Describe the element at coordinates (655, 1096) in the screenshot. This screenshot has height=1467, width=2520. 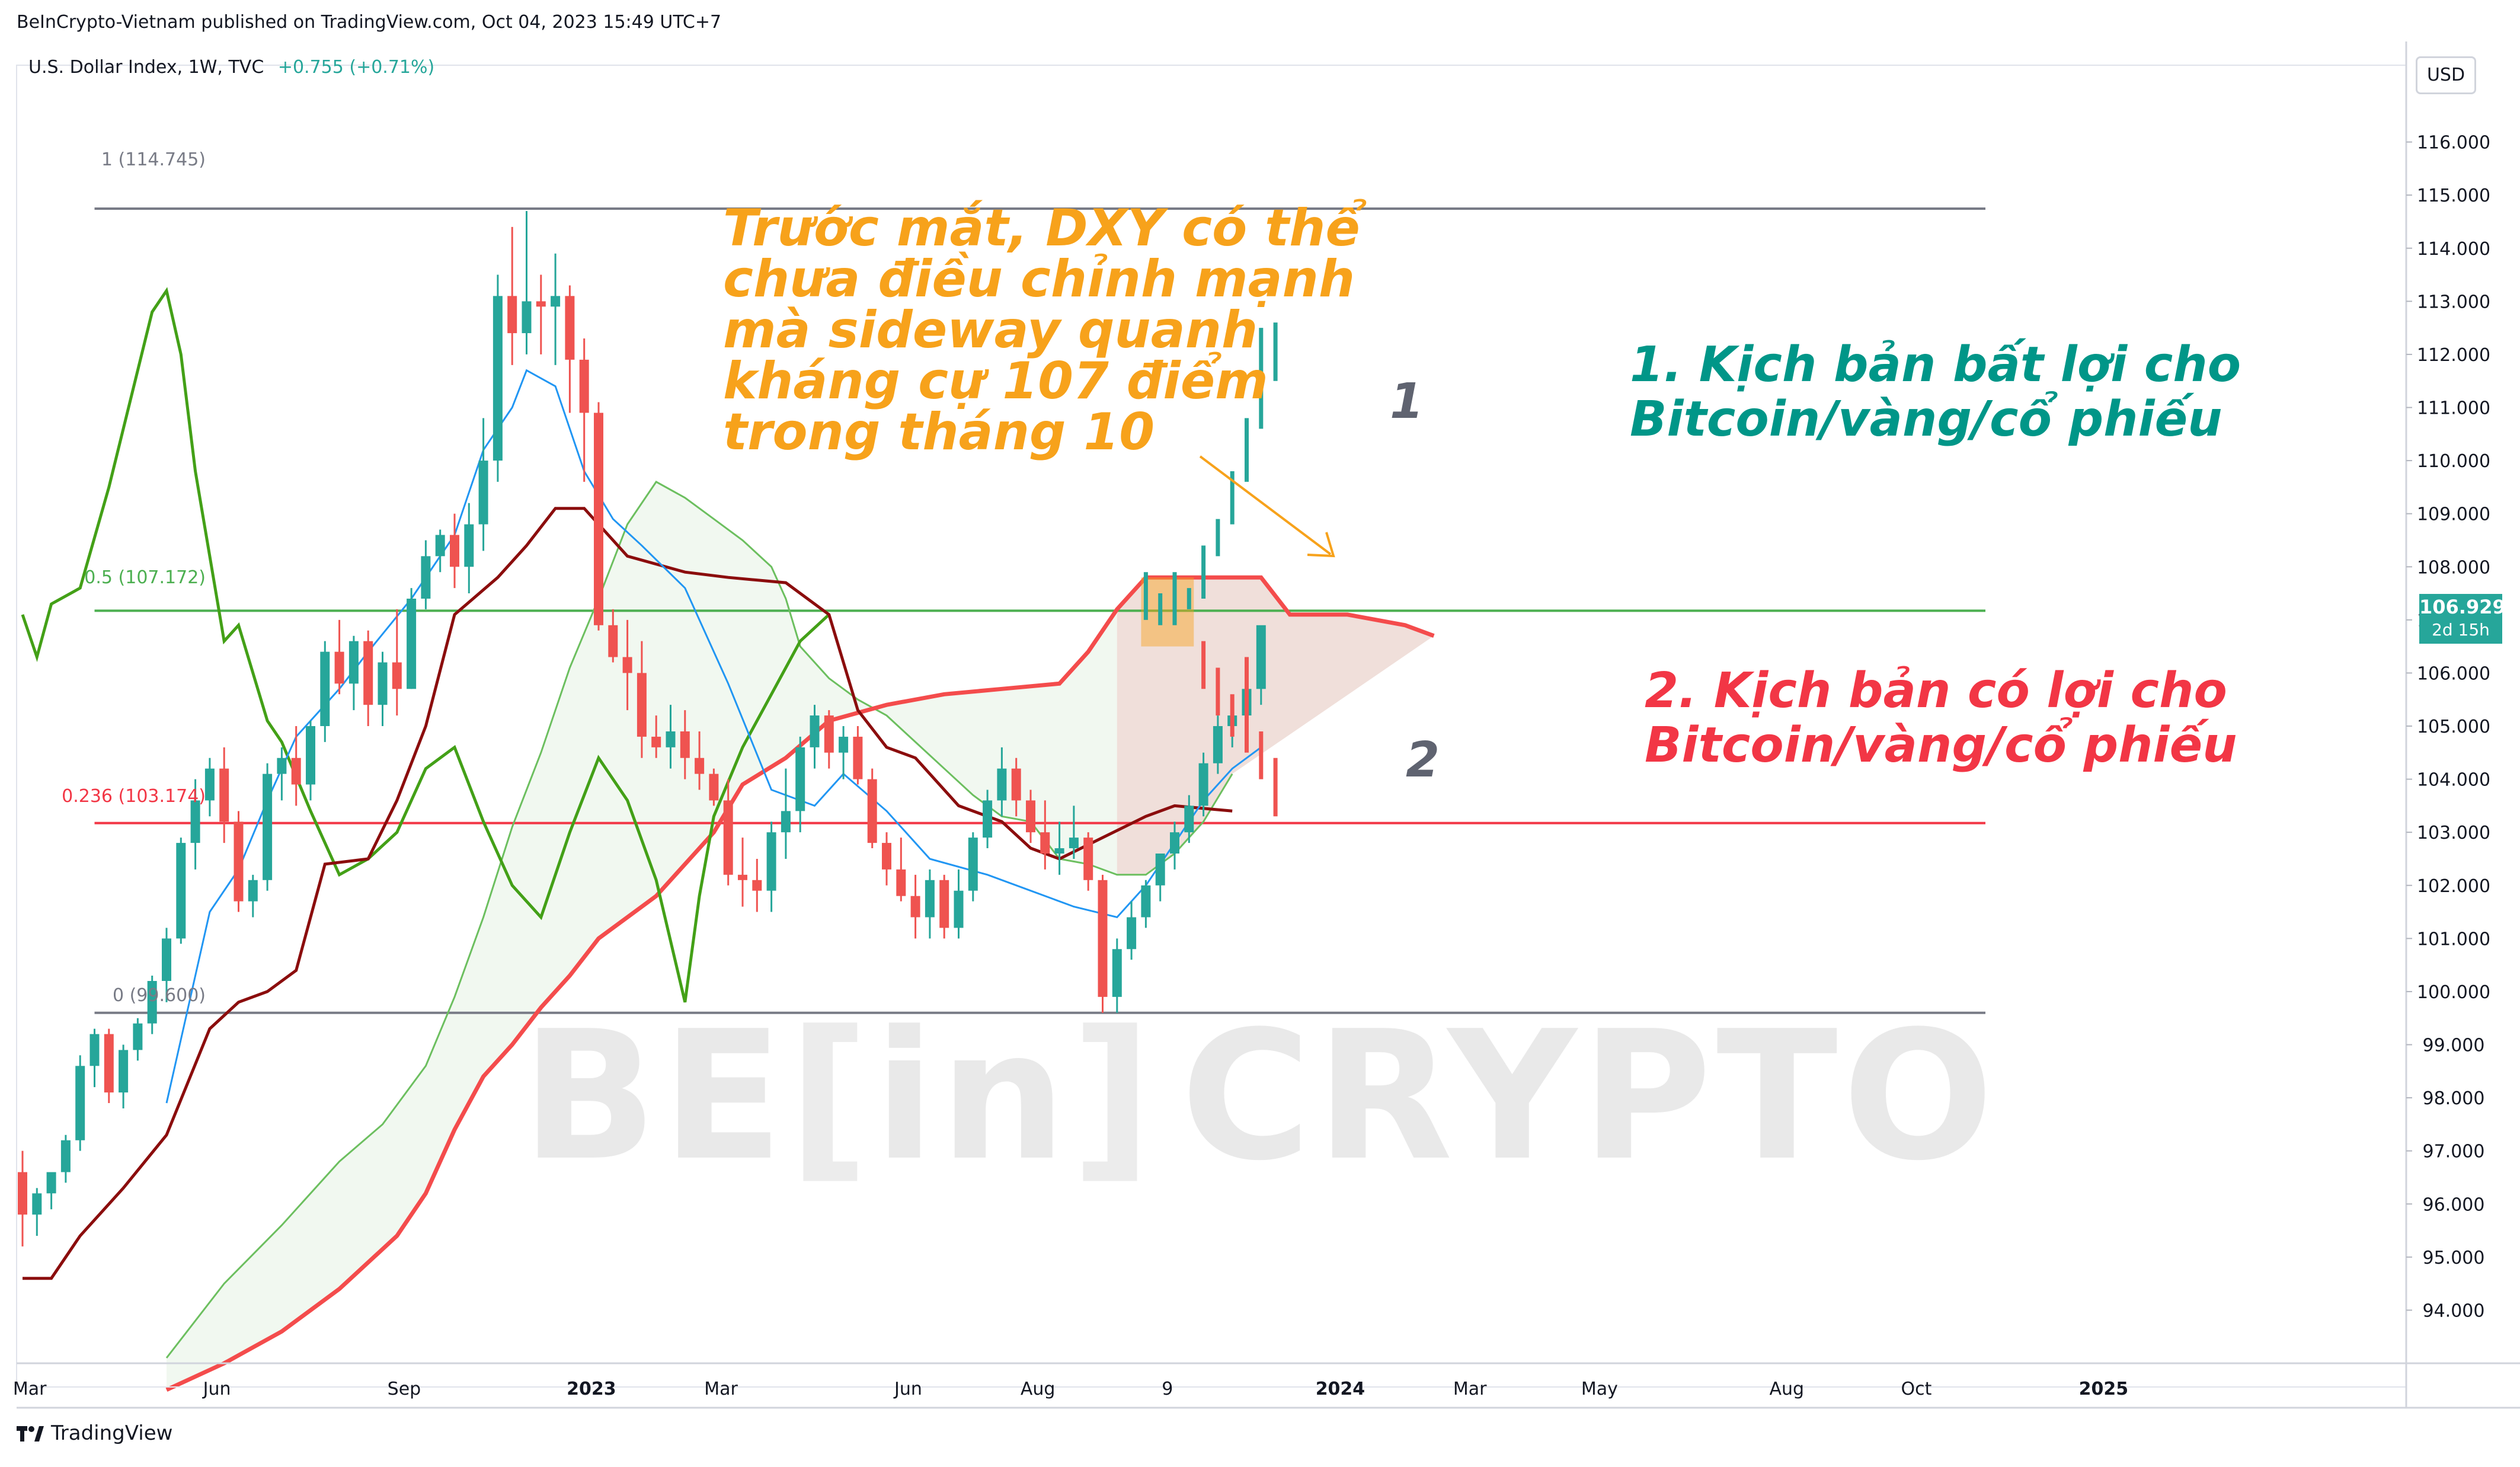
I see `watermark-be: BE` at that location.